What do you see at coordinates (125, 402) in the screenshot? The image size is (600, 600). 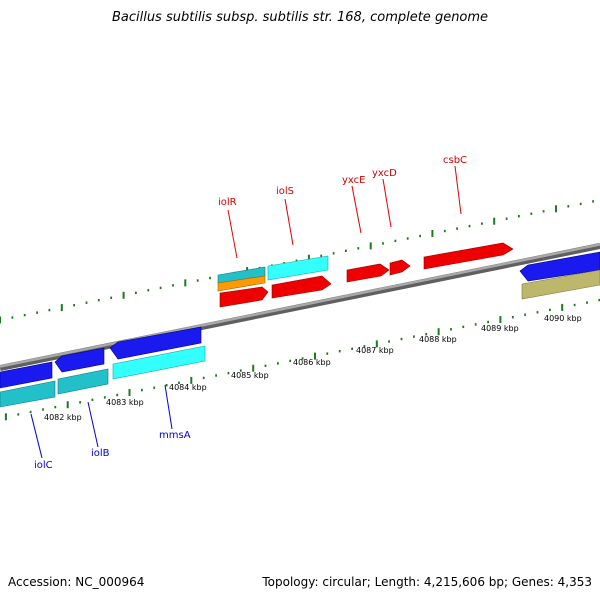 I see `tick-label-4083: 4083 kbp` at bounding box center [125, 402].